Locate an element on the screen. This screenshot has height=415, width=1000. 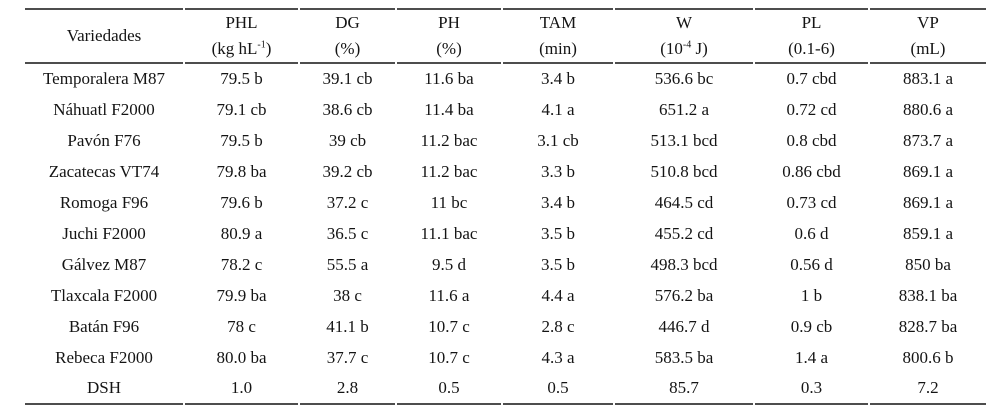
value-cell: 3.5 b is located at coordinates (558, 234).